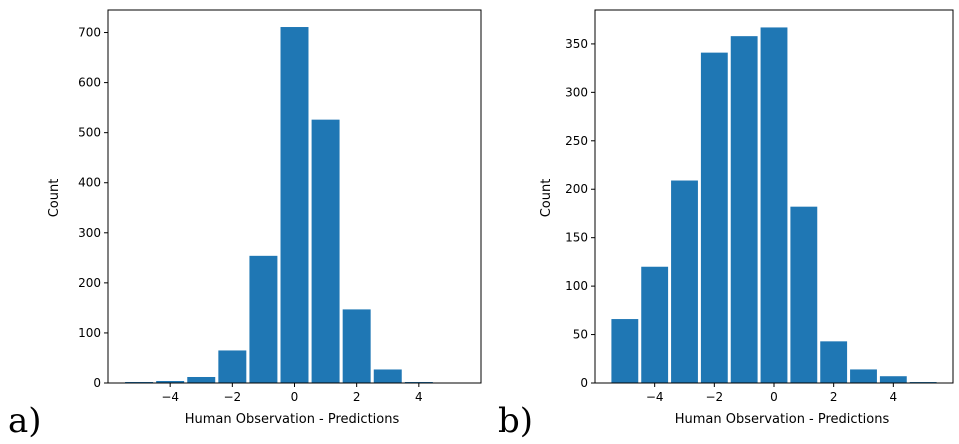 The image size is (959, 444). I want to click on y-axis-label-b: Count, so click(546, 198).